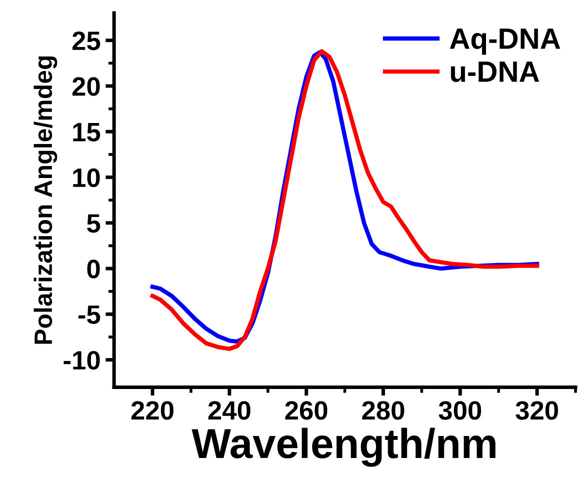 This screenshot has height=481, width=579. What do you see at coordinates (82, 360) in the screenshot?
I see `y-tick-label: -10` at bounding box center [82, 360].